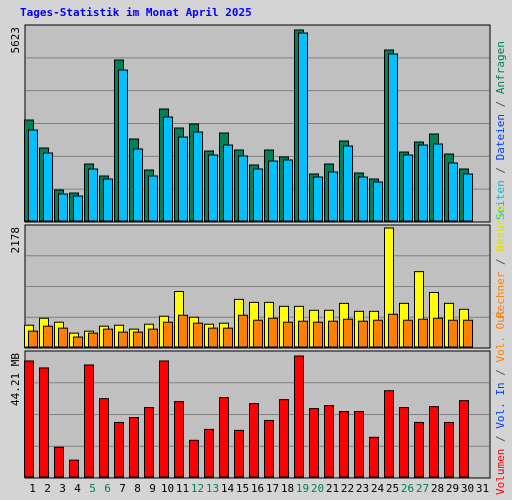  I want to click on x-tick-label: 19, so click(302, 488).